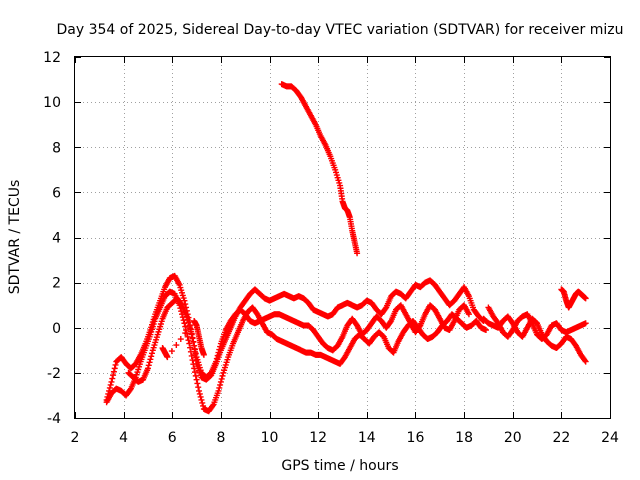 The image size is (640, 480). I want to click on y-tick-label: 8, so click(56, 148).